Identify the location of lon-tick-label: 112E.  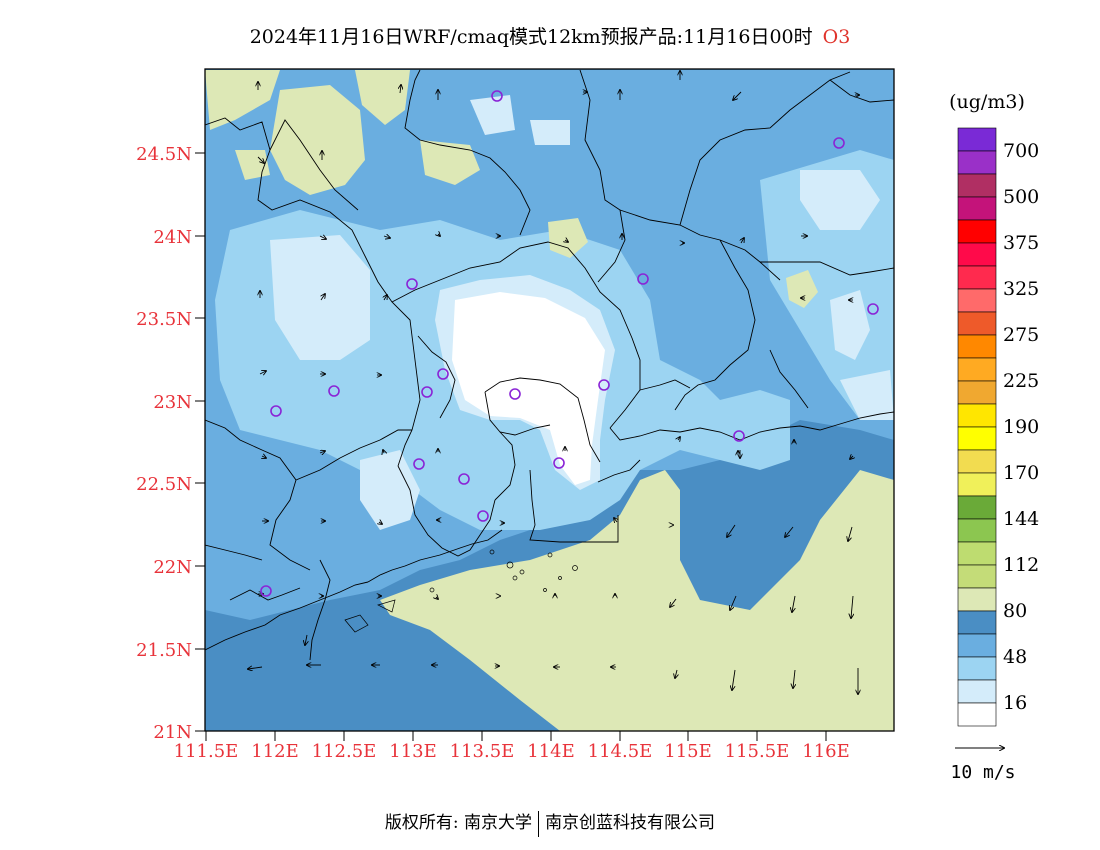
(275, 751).